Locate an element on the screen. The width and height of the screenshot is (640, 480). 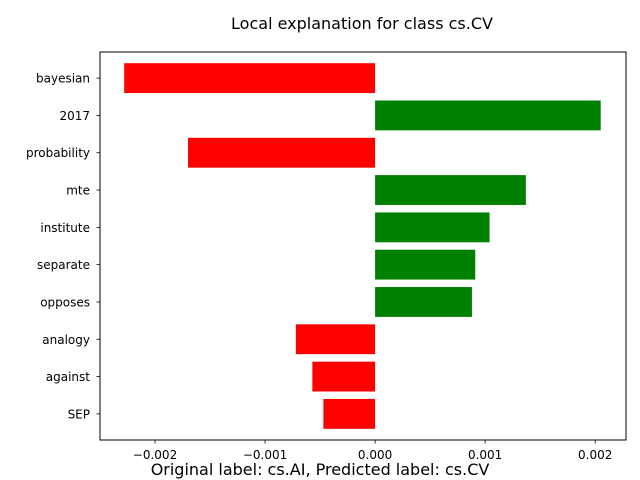
y-tick-label: probability is located at coordinates (58, 153).